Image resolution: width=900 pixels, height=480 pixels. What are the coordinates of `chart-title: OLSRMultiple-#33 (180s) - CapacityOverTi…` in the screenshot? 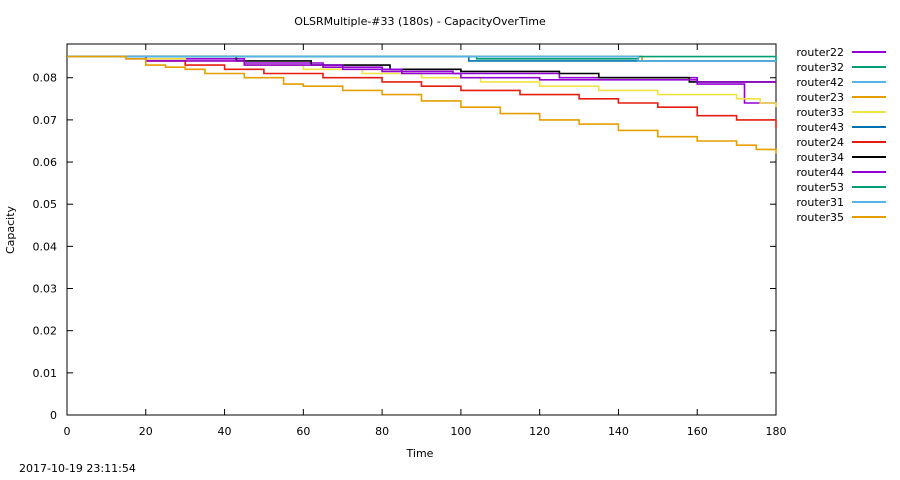 It's located at (420, 21).